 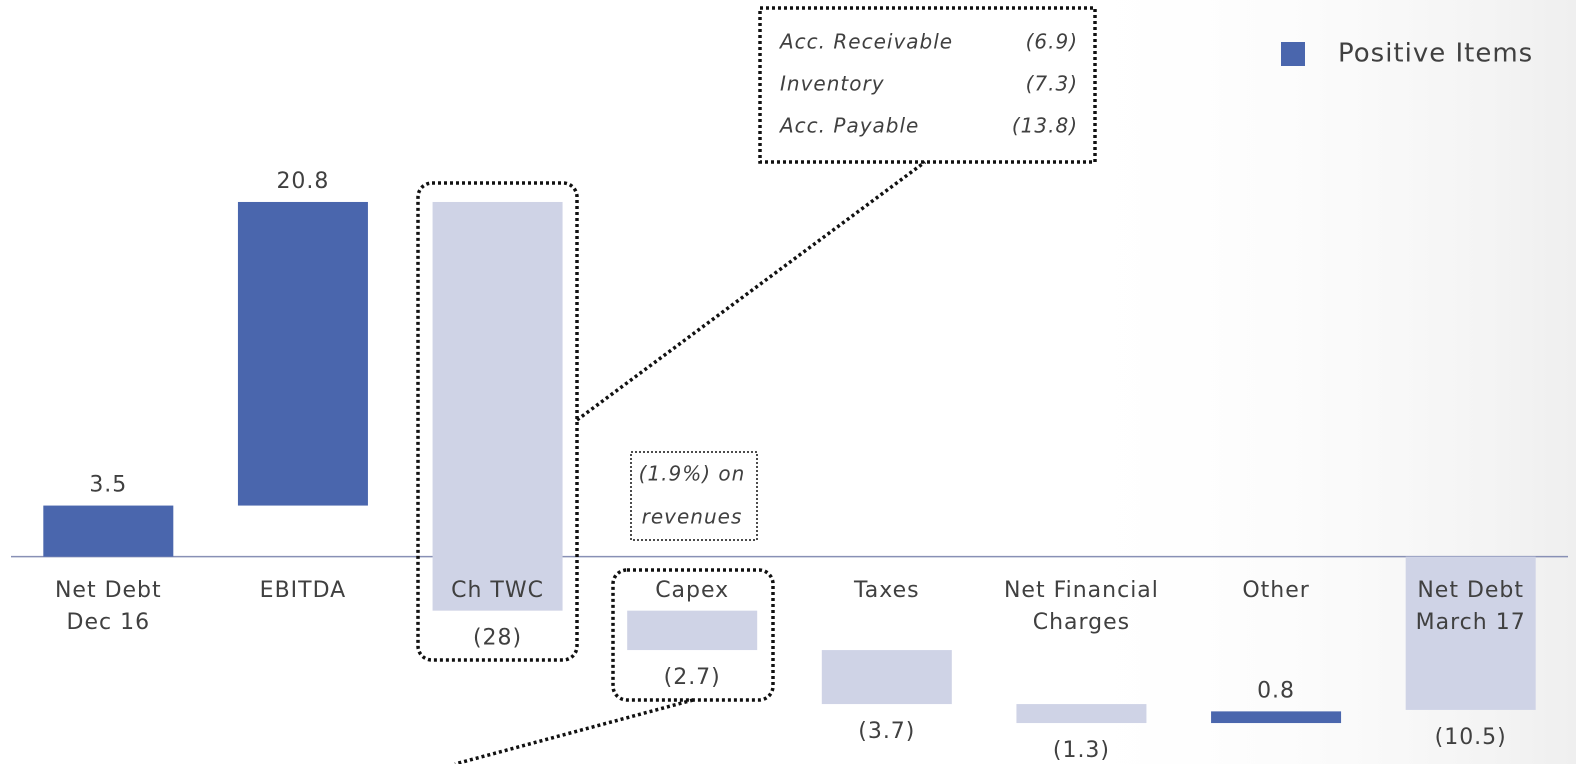 I want to click on breakdown-label: Inventory, so click(x=832, y=84).